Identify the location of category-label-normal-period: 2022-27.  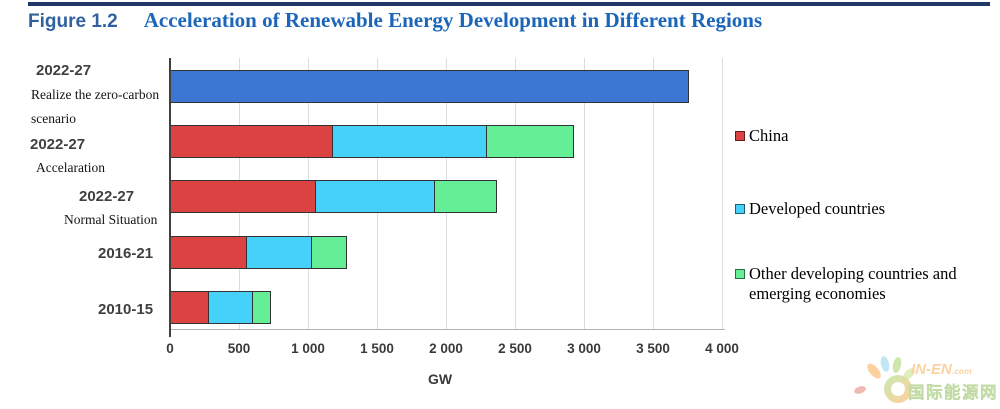
(107, 196).